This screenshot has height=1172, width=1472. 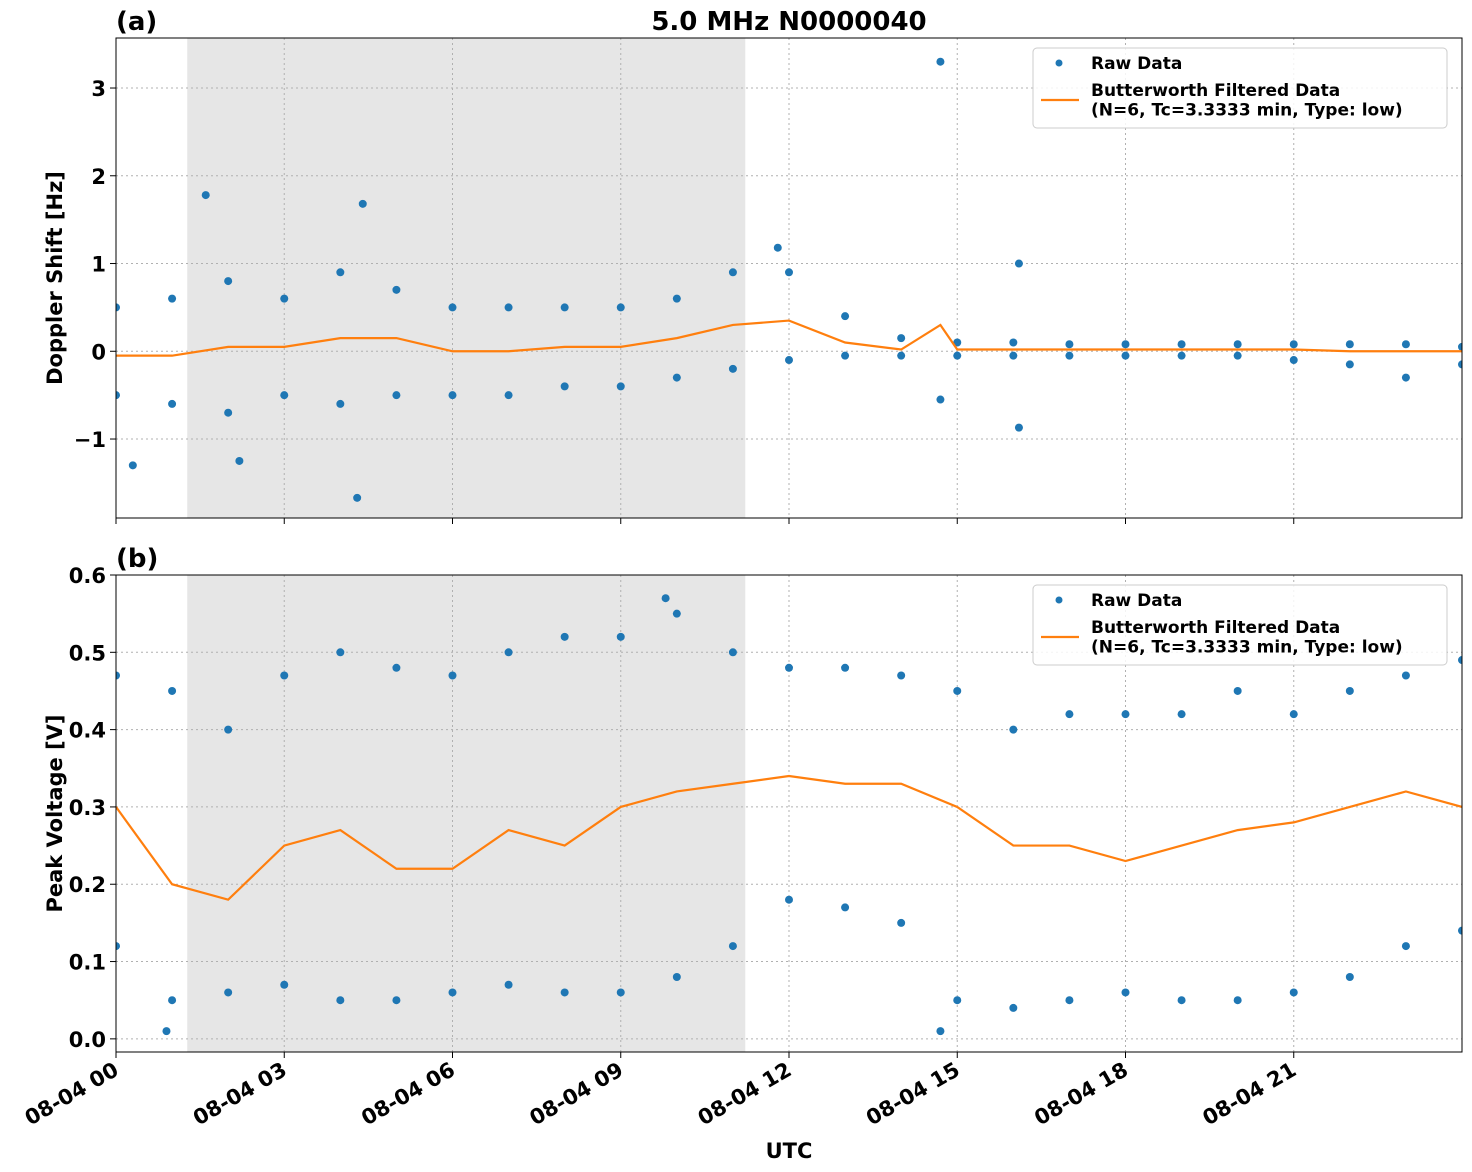 What do you see at coordinates (1136, 601) in the screenshot?
I see `legend-label: Raw Data` at bounding box center [1136, 601].